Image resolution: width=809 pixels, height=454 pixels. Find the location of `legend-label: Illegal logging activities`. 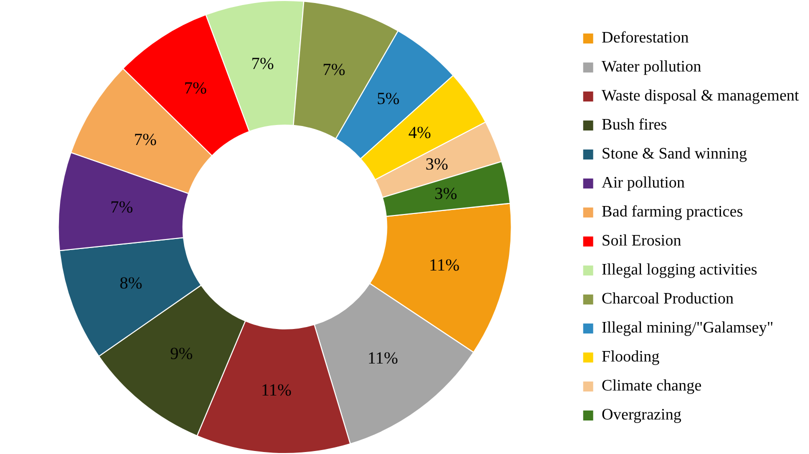

legend-label: Illegal logging activities is located at coordinates (680, 270).